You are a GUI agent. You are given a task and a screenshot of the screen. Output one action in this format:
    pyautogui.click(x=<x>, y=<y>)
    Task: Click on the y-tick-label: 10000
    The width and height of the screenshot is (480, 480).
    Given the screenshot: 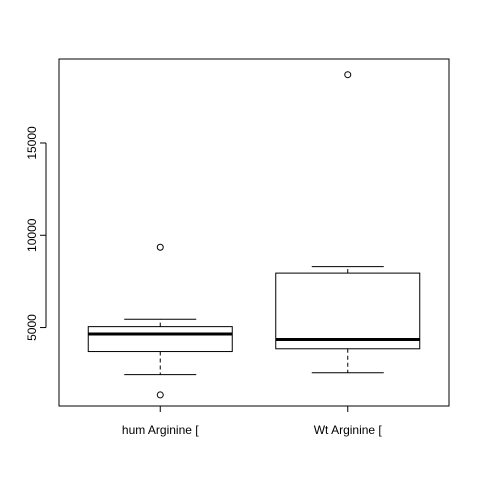 What is the action you would take?
    pyautogui.click(x=32, y=235)
    